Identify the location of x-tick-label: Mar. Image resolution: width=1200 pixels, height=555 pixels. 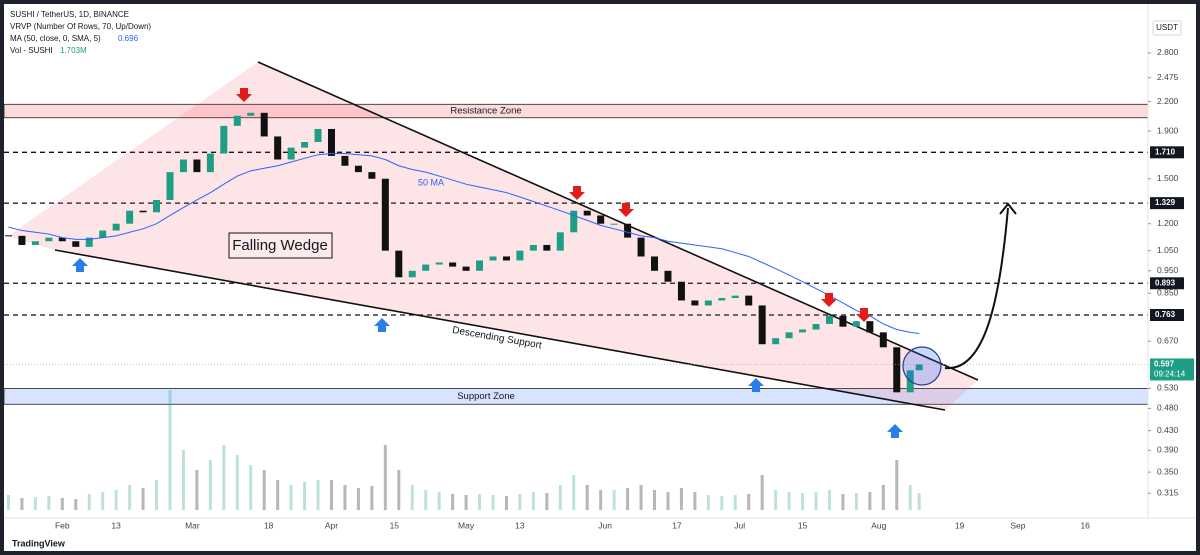
(192, 525).